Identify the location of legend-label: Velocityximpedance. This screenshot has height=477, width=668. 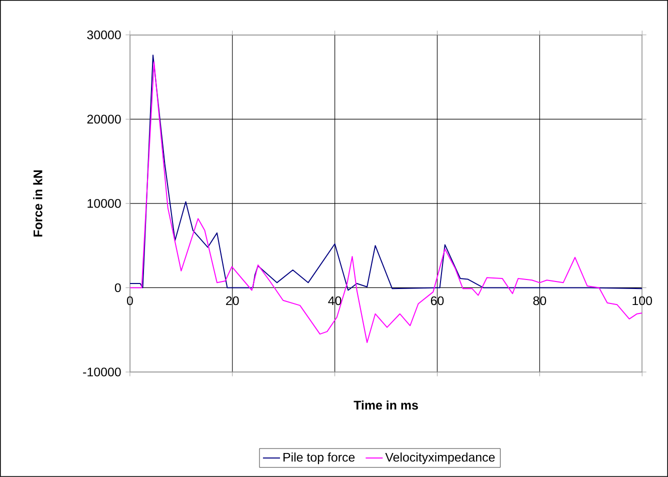
(440, 458).